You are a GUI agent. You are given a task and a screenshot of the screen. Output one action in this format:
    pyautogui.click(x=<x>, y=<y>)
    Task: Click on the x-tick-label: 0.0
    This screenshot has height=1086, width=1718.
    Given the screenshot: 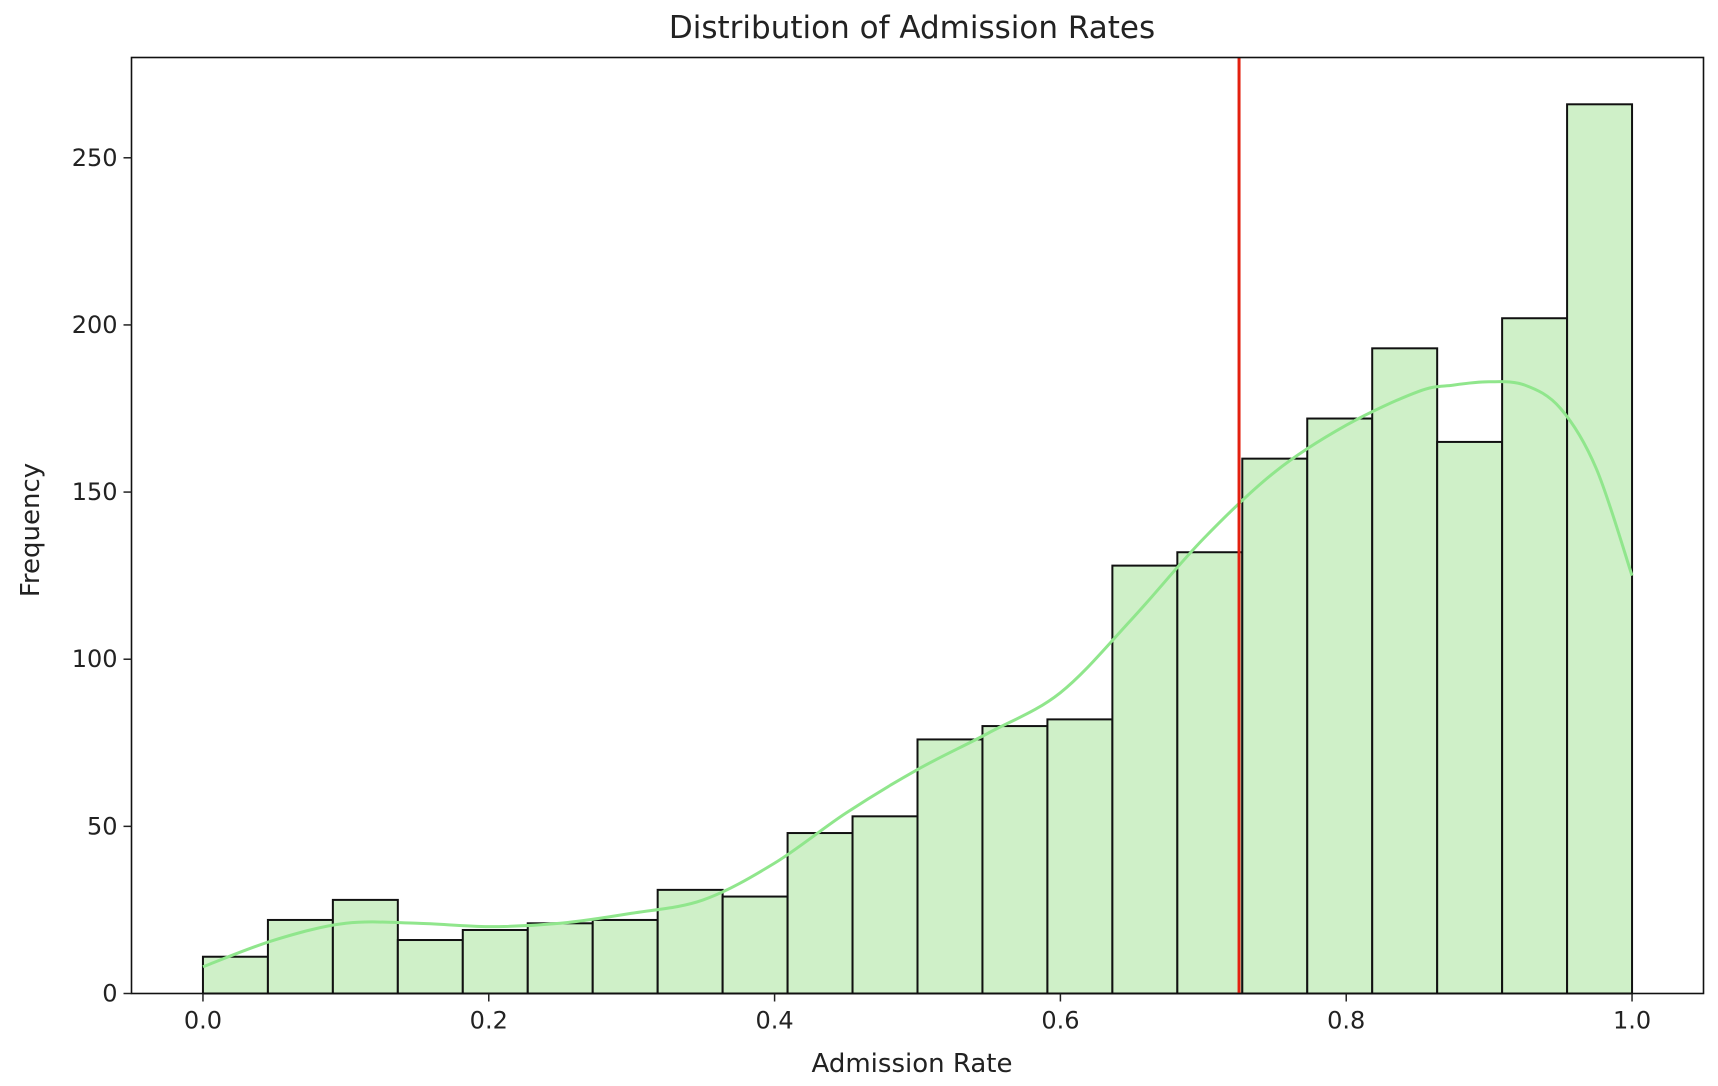 What is the action you would take?
    pyautogui.click(x=203, y=1021)
    